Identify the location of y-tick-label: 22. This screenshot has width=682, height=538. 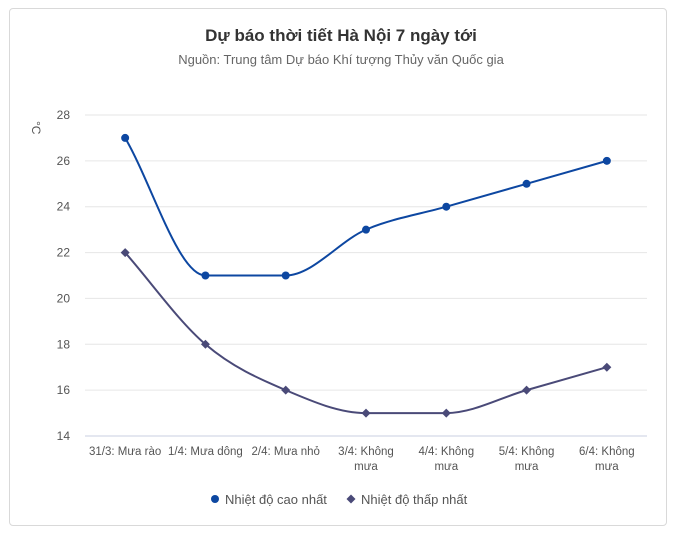
(64, 253).